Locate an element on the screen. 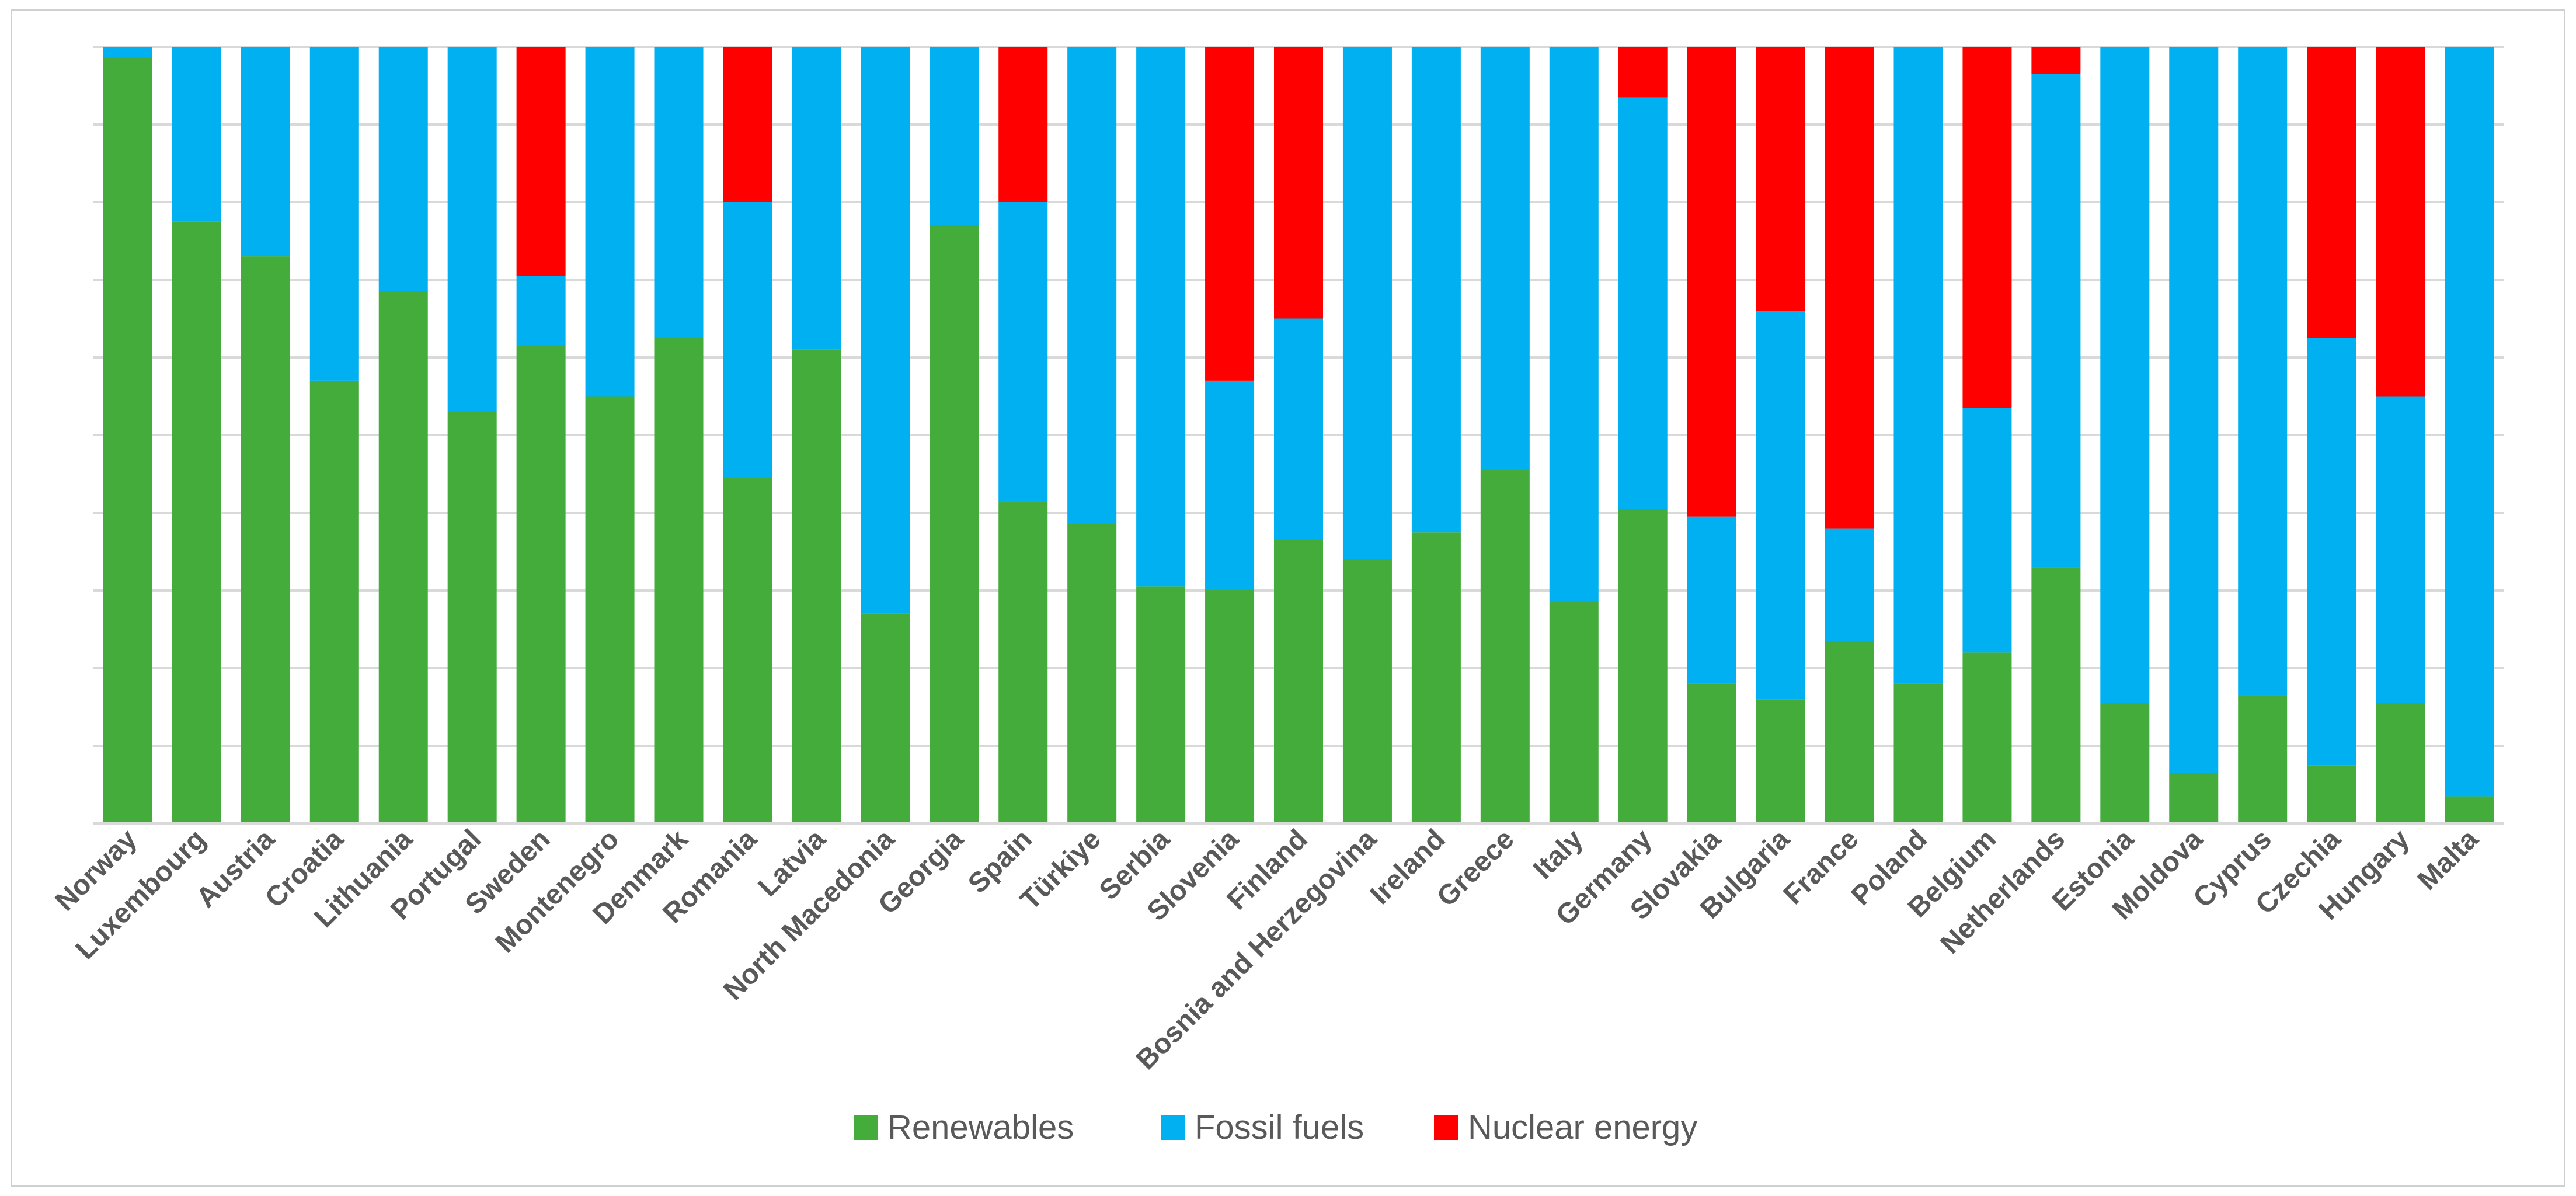 This screenshot has width=2576, height=1196. legend: Renewables Fossil fuels Nuclear energy is located at coordinates (1275, 1127).